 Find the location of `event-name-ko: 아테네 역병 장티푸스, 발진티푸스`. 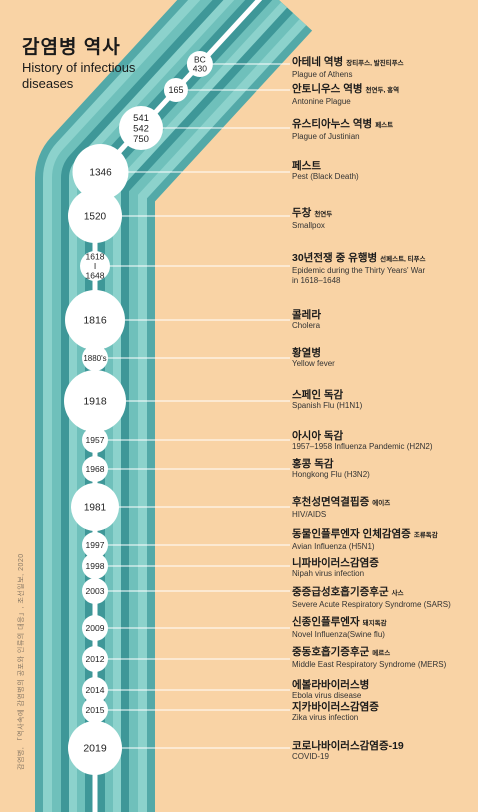

event-name-ko: 아테네 역병 장티푸스, 발진티푸스 is located at coordinates (382, 63).